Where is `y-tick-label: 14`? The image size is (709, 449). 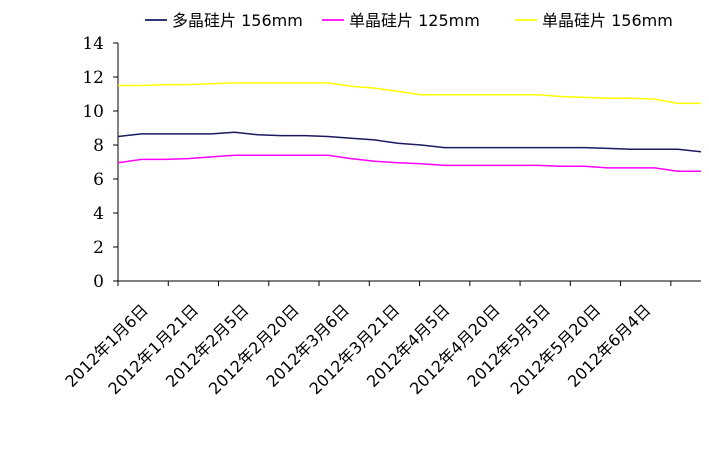 y-tick-label: 14 is located at coordinates (93, 44).